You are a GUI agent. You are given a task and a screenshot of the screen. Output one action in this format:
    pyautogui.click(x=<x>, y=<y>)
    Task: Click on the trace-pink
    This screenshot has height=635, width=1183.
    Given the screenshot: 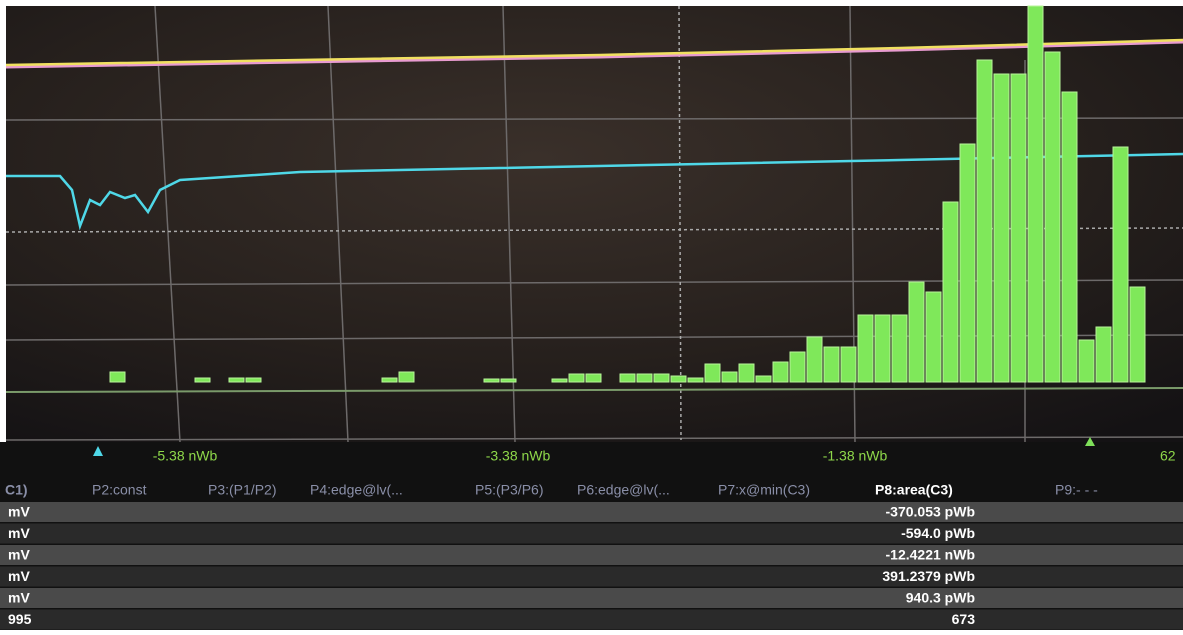 What is the action you would take?
    pyautogui.click(x=594, y=54)
    